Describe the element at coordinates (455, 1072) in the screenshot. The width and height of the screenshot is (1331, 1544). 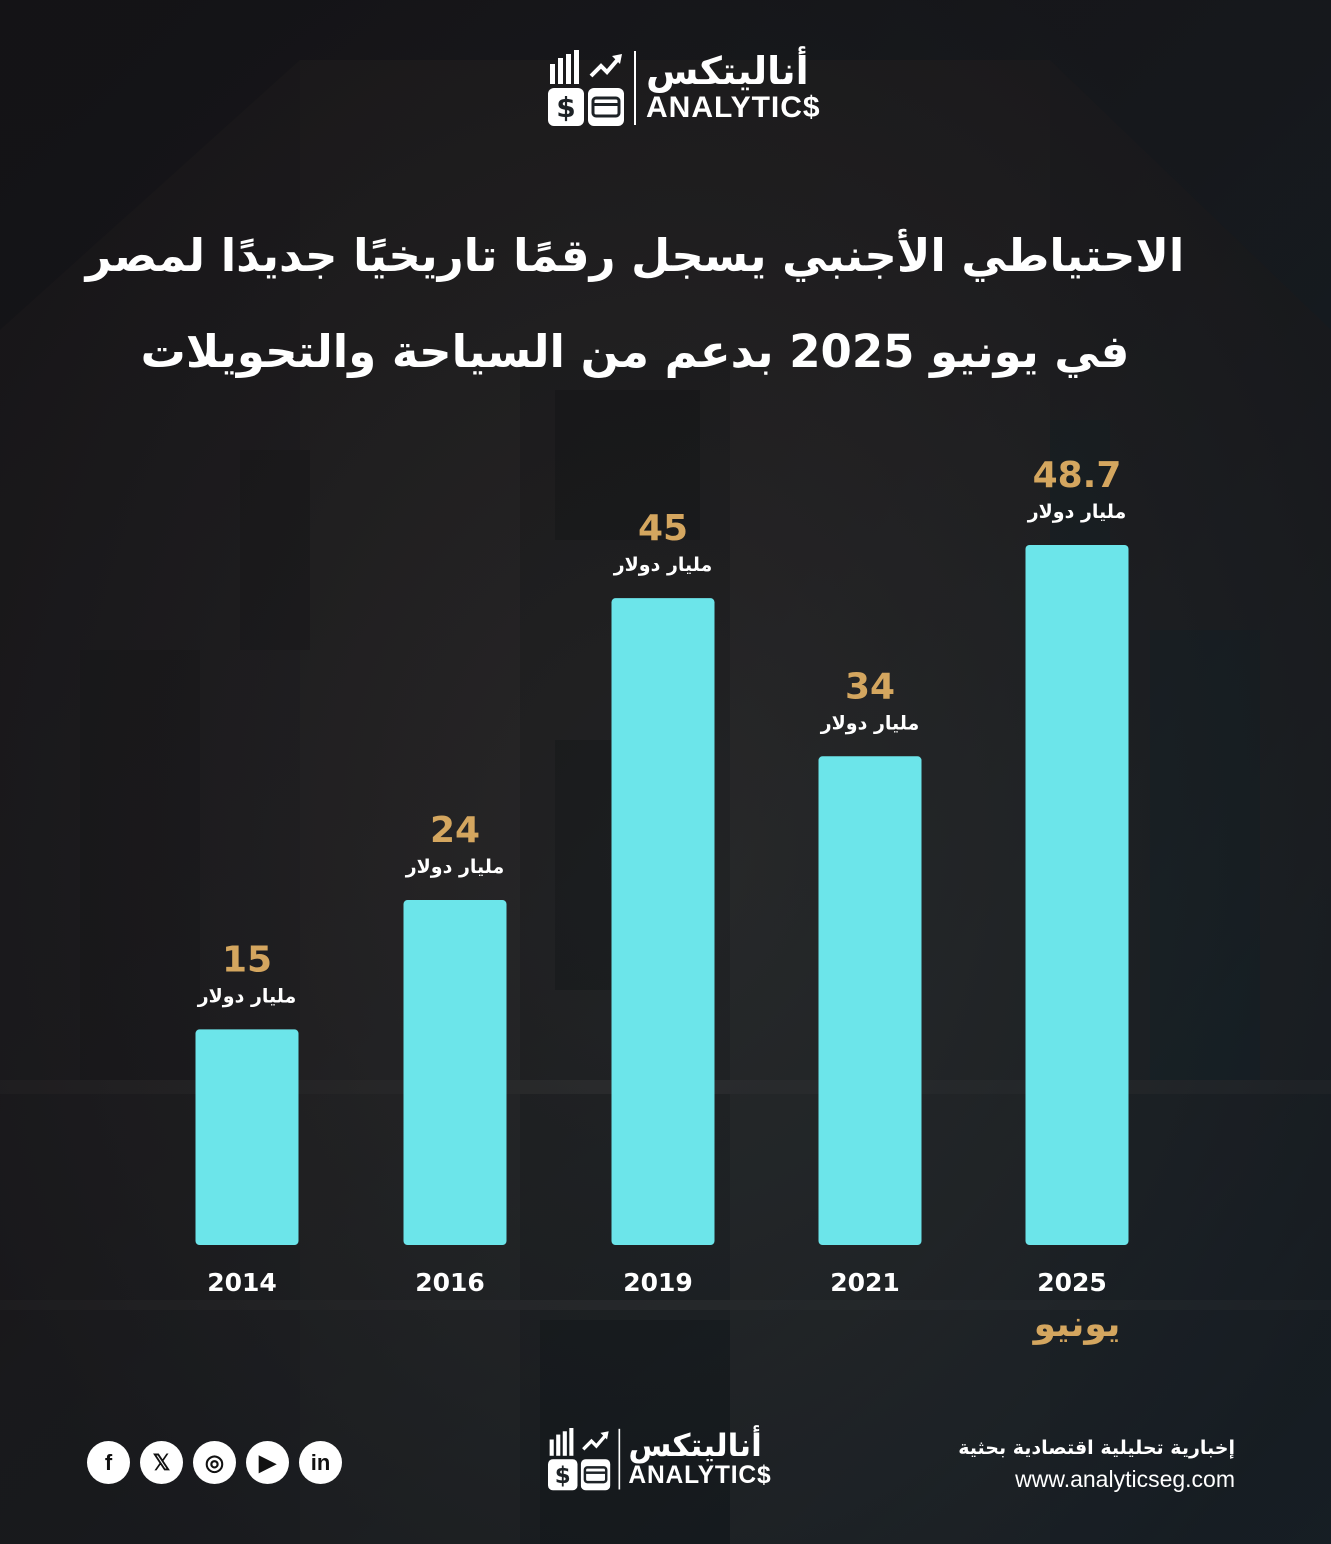
I see `bar-2016` at that location.